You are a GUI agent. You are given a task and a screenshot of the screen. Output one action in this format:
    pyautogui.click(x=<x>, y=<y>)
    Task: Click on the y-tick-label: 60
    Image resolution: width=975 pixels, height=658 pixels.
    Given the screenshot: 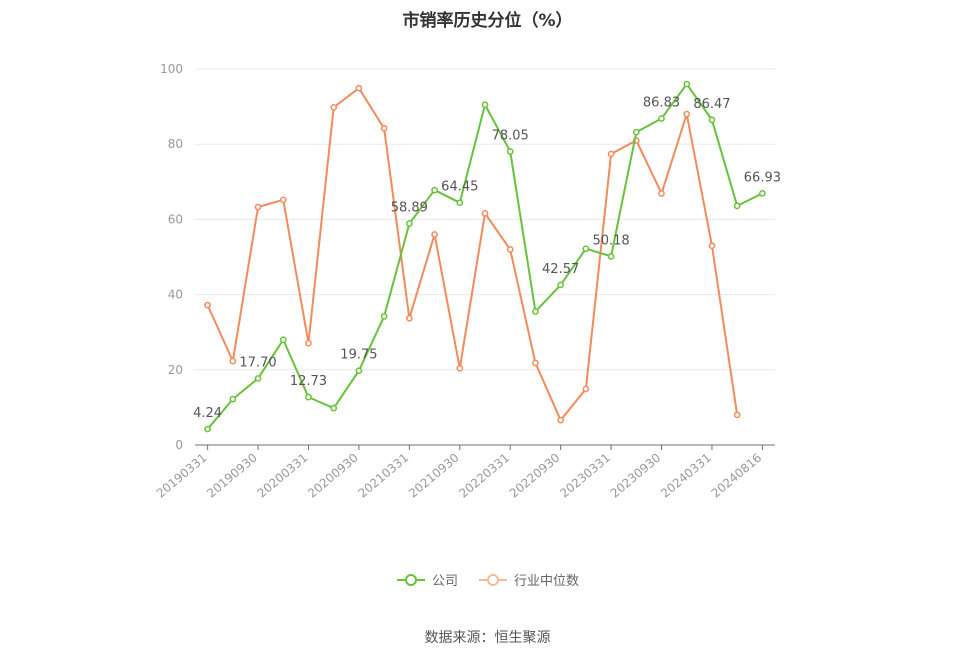 What is the action you would take?
    pyautogui.click(x=175, y=219)
    